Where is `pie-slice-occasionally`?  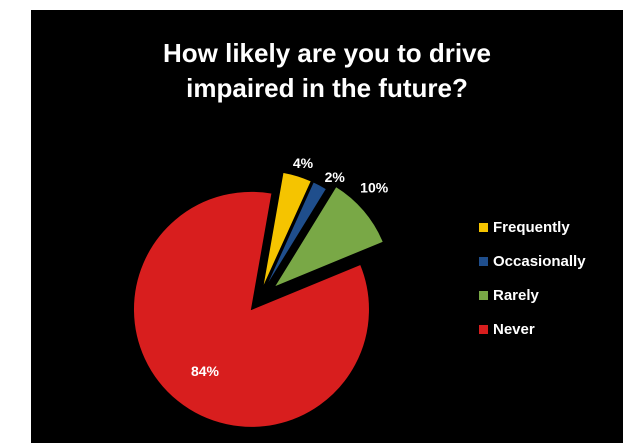 pie-slice-occasionally is located at coordinates (296, 235).